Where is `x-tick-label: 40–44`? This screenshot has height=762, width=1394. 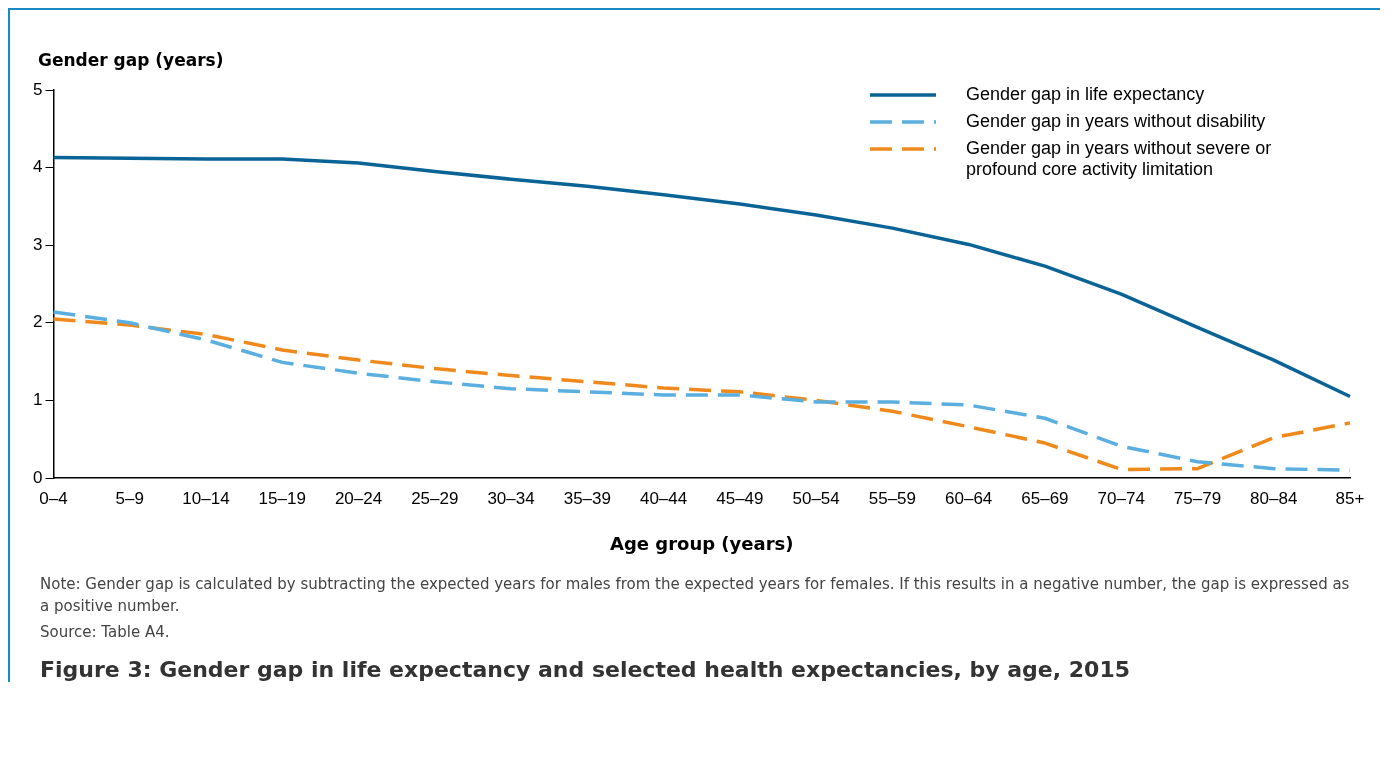 x-tick-label: 40–44 is located at coordinates (663, 498).